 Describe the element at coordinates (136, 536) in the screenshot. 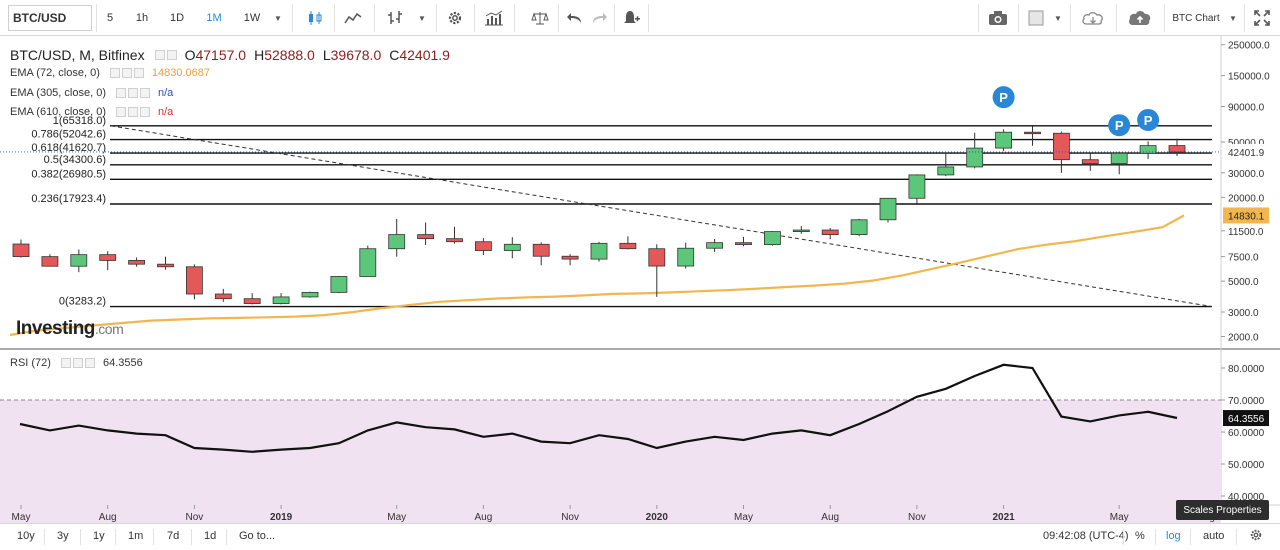

I see `range-1m-button: 1m` at that location.